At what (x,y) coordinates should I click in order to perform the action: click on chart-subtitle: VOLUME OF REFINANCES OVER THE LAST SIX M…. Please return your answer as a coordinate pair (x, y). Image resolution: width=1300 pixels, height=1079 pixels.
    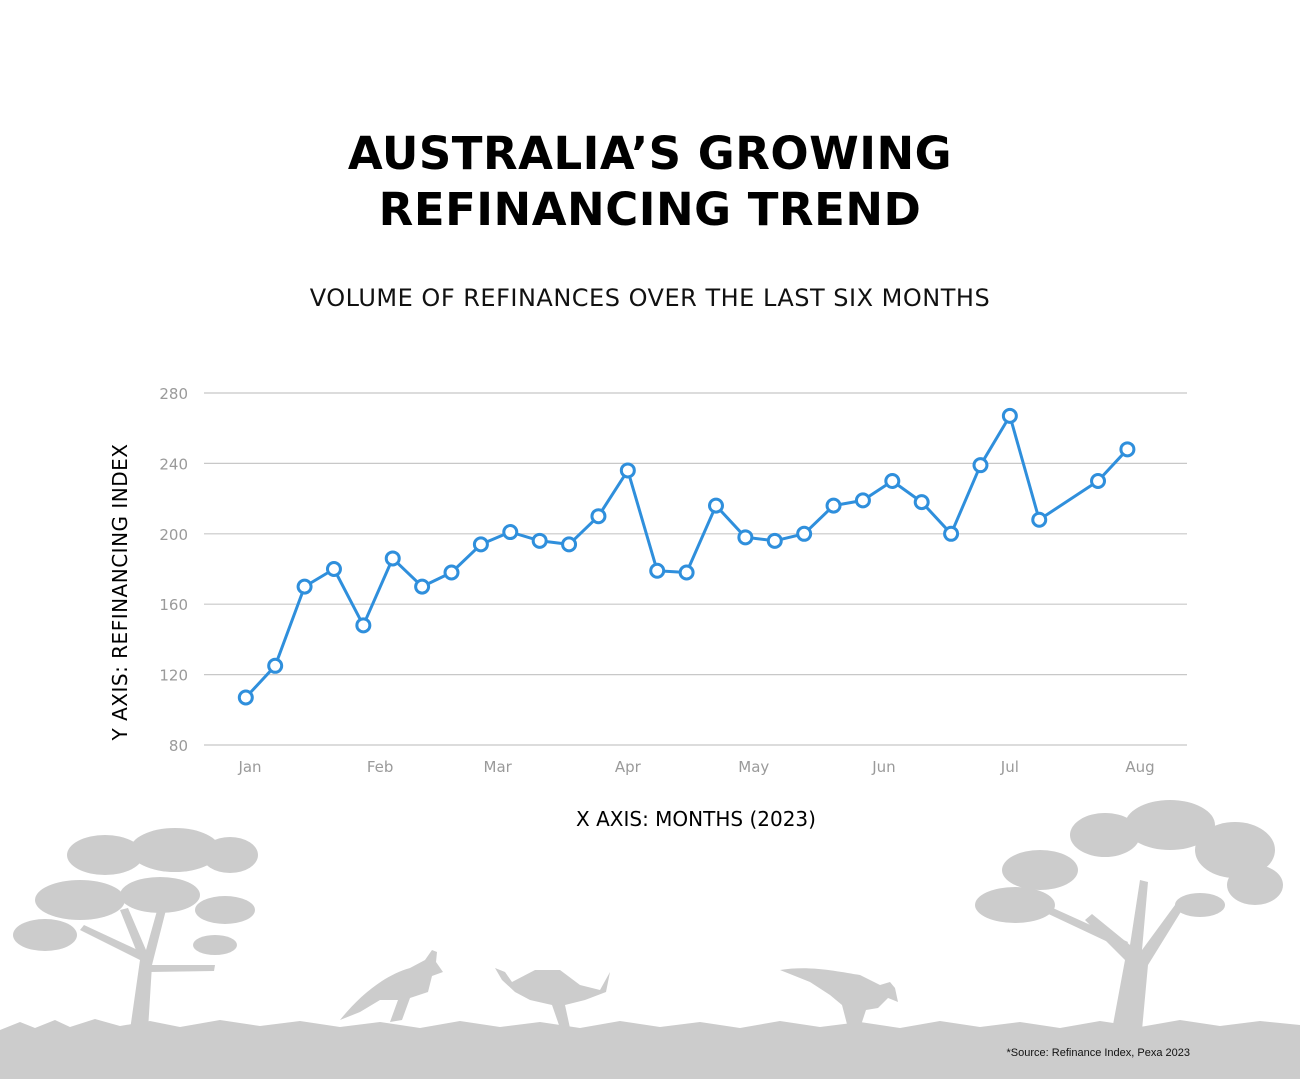
    Looking at the image, I should click on (650, 298).